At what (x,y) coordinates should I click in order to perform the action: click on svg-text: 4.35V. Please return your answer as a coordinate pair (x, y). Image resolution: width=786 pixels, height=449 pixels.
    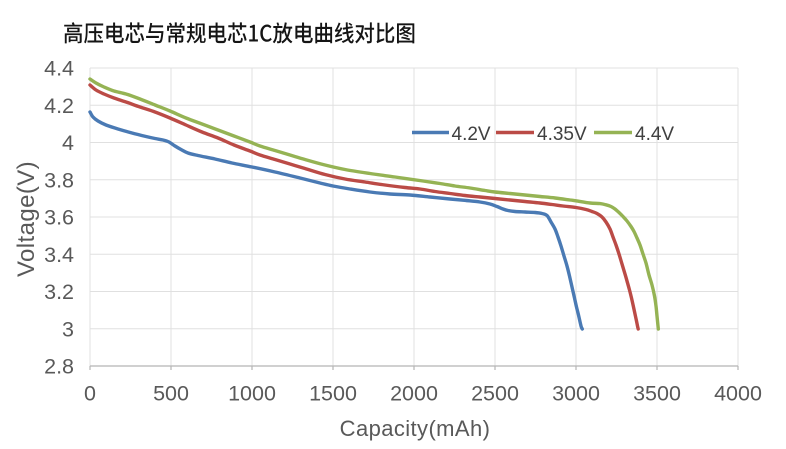
    Looking at the image, I should click on (562, 134).